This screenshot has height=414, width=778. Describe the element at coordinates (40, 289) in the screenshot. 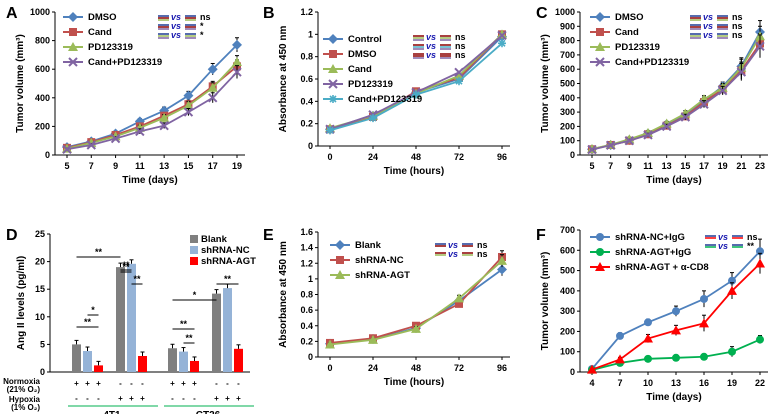

I see `y-tick-label: 15` at that location.